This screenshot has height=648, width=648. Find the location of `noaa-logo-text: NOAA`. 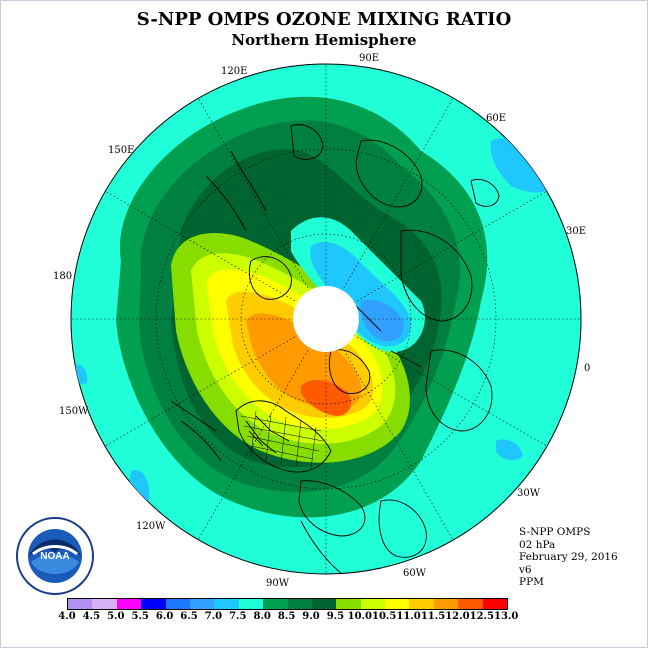

noaa-logo-text: NOAA is located at coordinates (54, 556).